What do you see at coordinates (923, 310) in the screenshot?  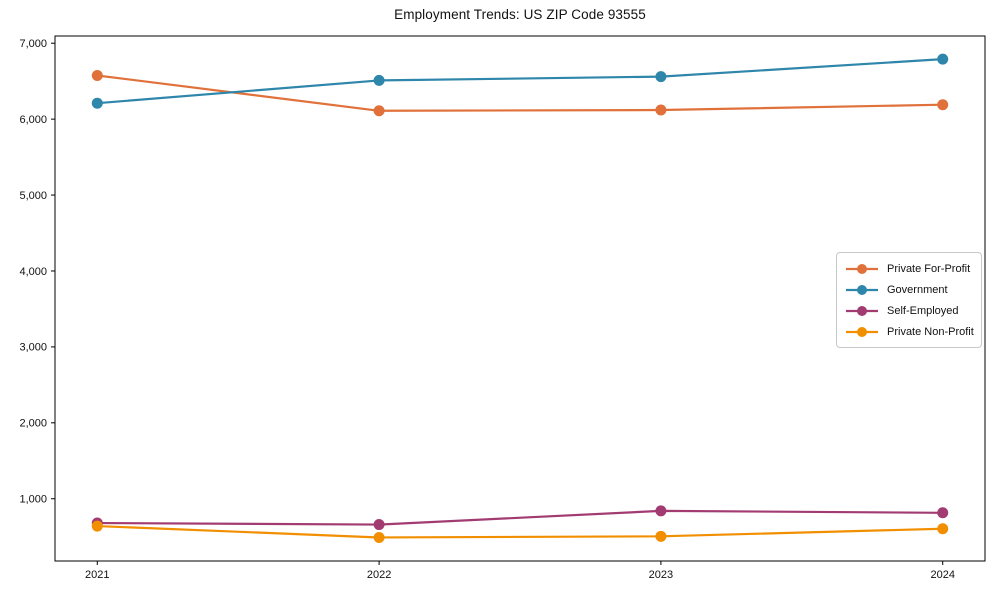 I see `legend-label: Self-Employed` at bounding box center [923, 310].